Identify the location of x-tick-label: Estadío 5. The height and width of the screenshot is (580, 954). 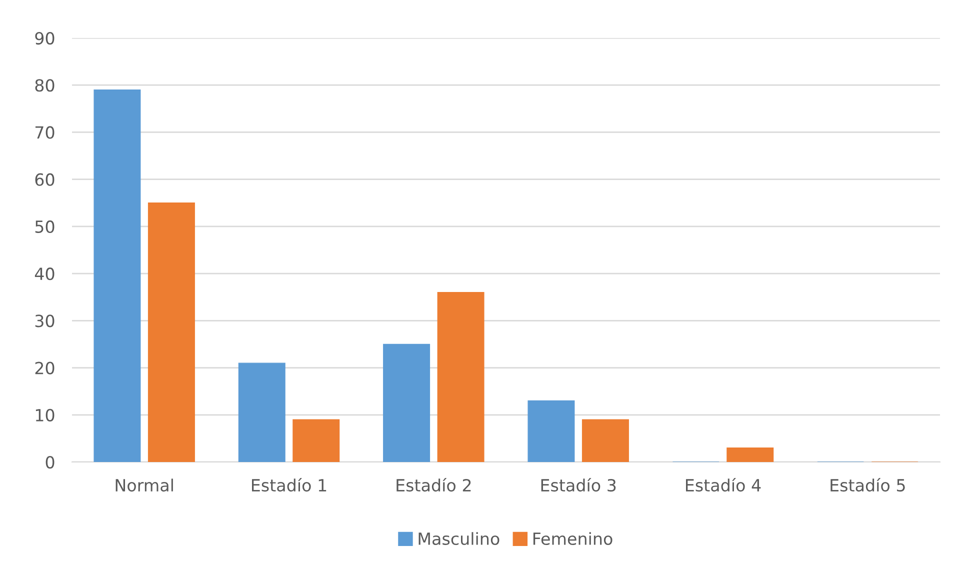
(867, 485).